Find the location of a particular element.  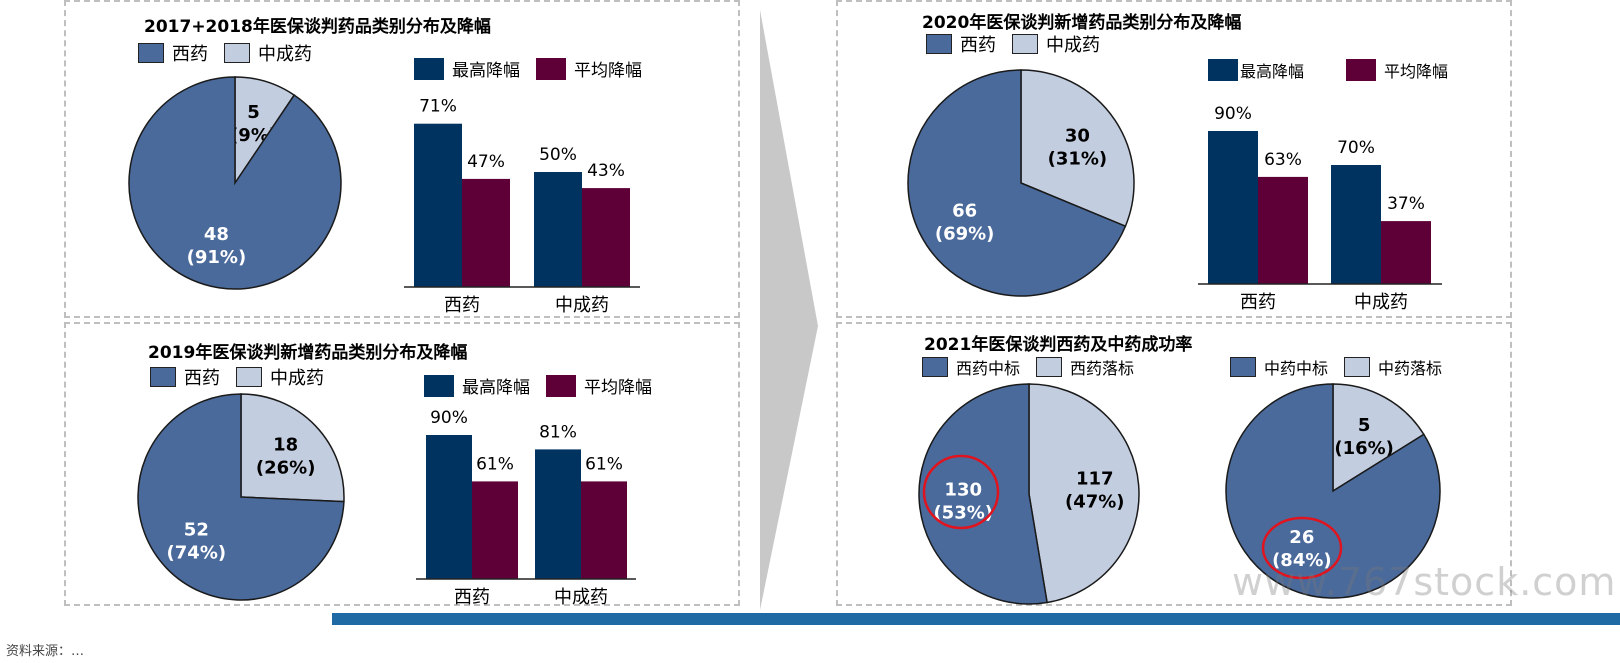

pie-legend-2: 西药 中成药 is located at coordinates (245, 377).